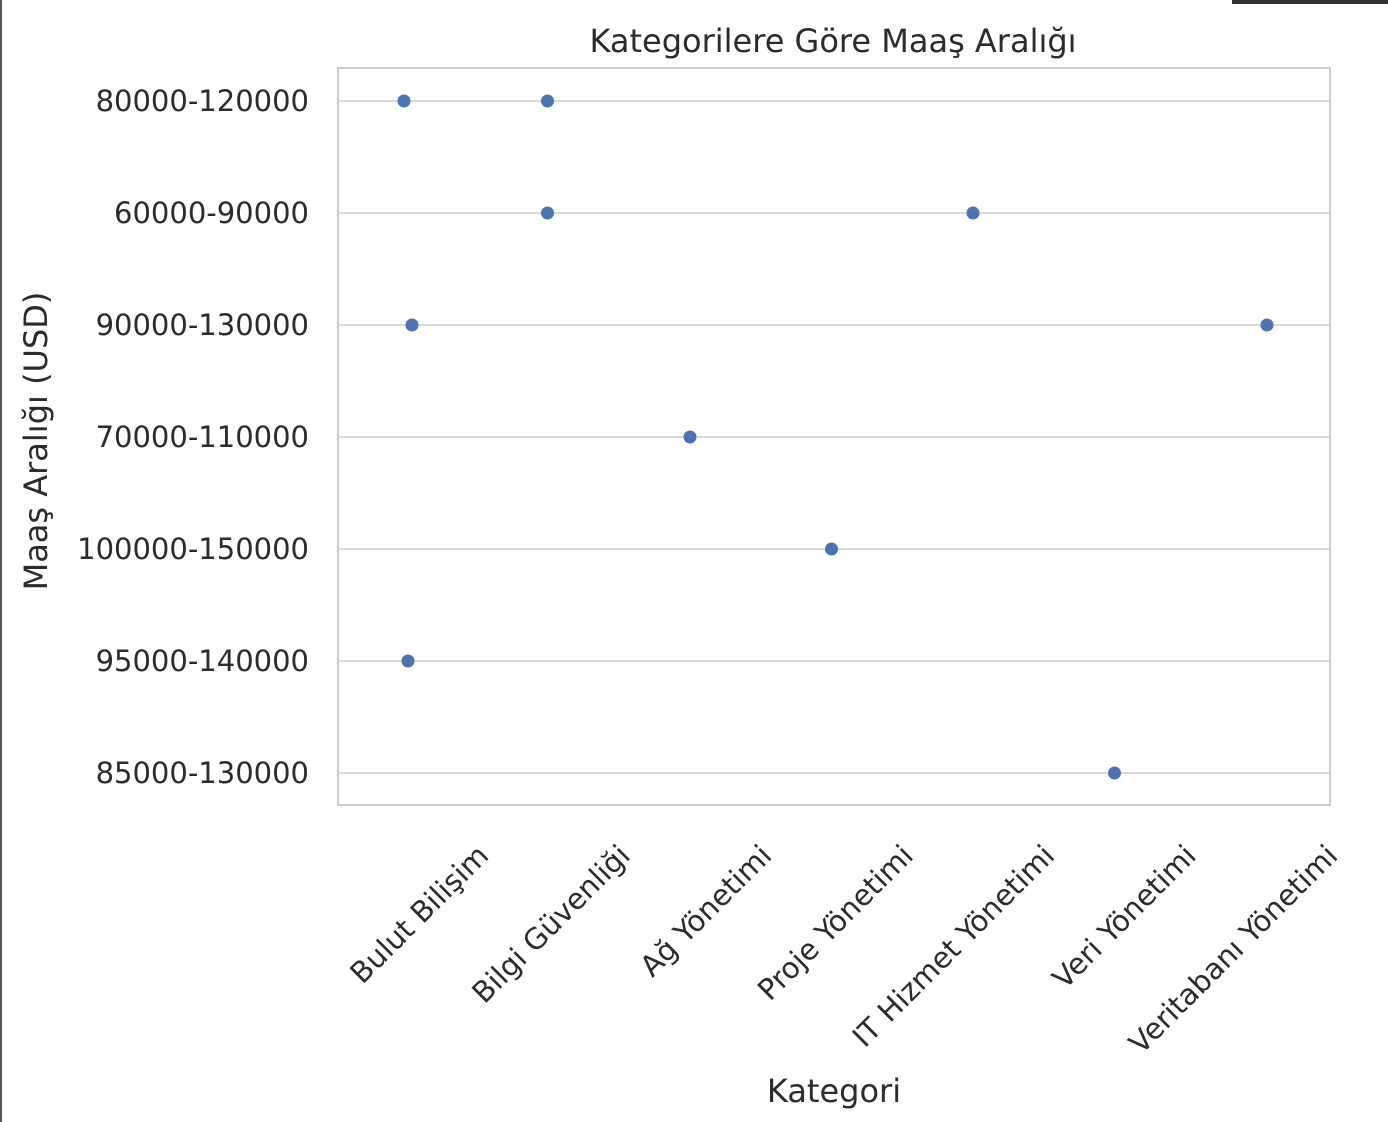 The image size is (1388, 1122). I want to click on x-tick-label: Ağ Yönetimi, so click(705, 910).